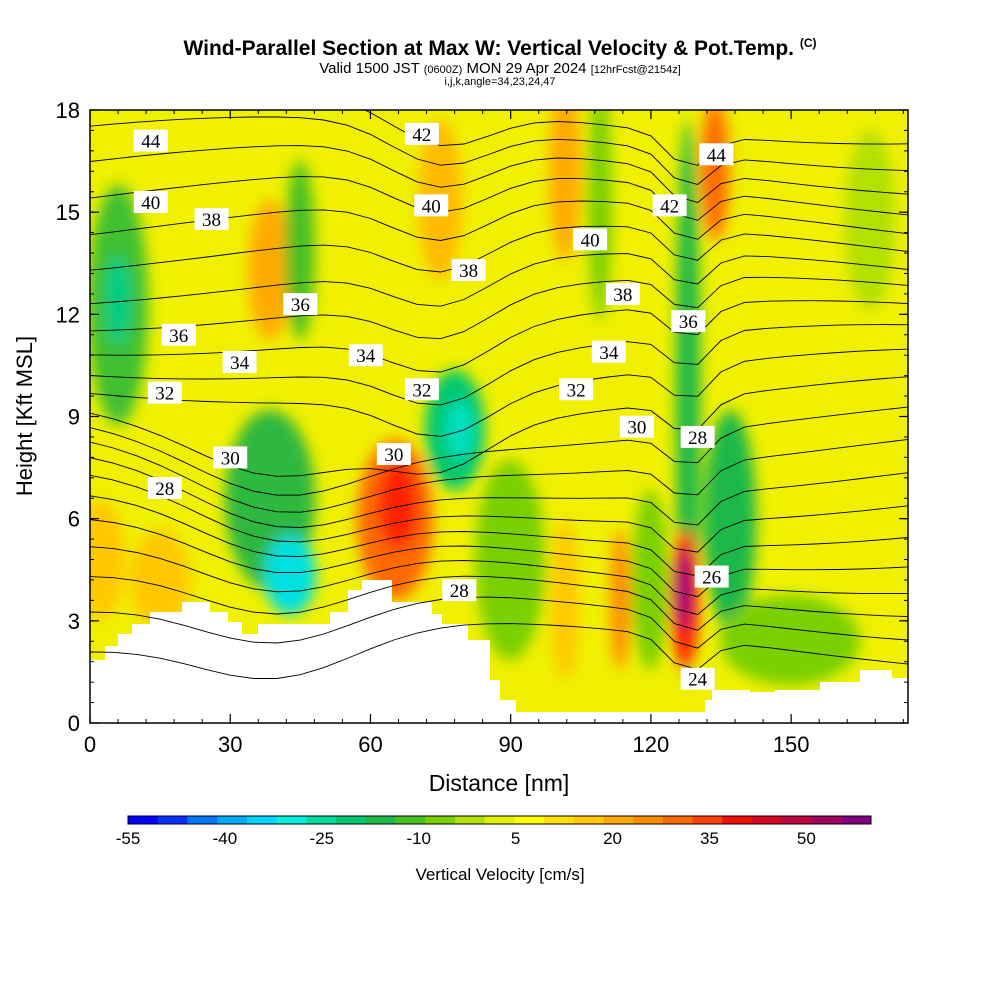  I want to click on contour-label: 32, so click(421, 389).